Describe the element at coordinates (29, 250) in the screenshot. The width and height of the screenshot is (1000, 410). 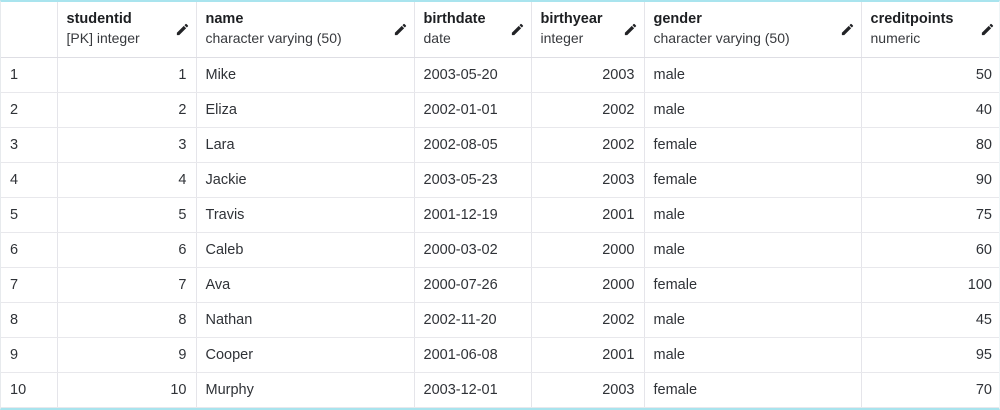
I see `row-number-cell: 6` at that location.